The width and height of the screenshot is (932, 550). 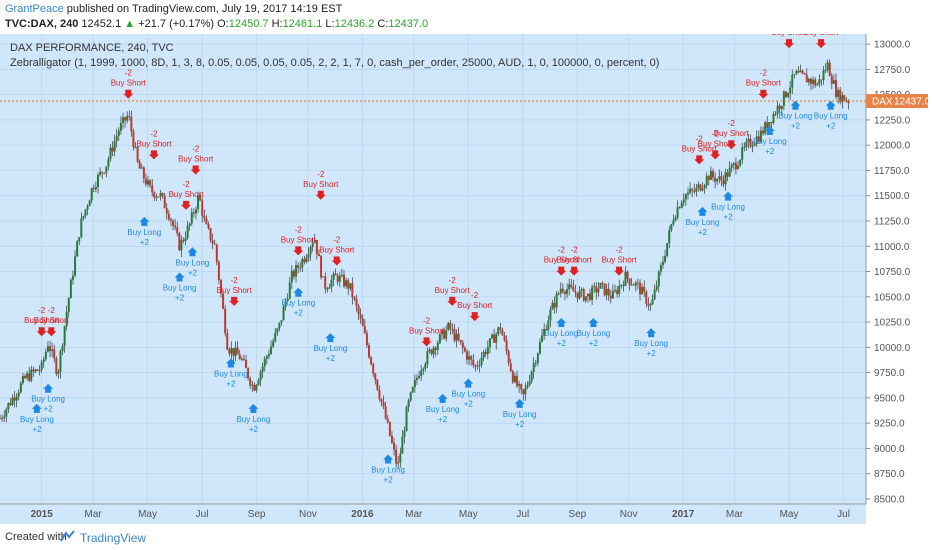 I want to click on author-link: GrantPeace, so click(x=34, y=9).